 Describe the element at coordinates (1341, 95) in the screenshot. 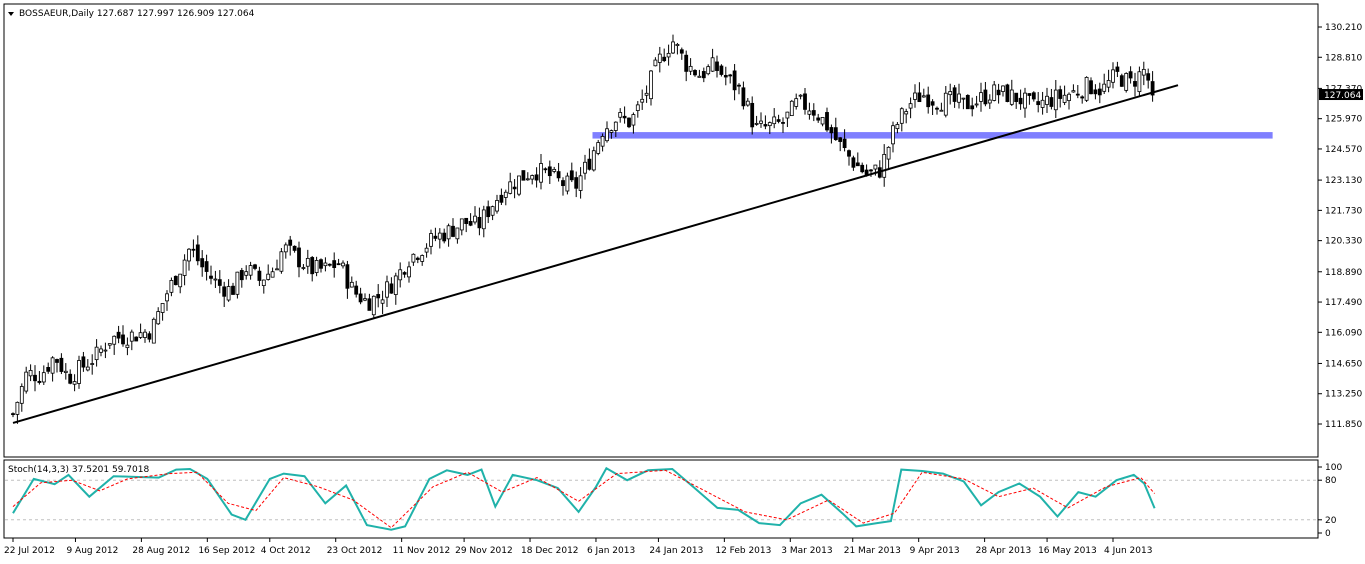

I see `current-price-tag: 127.064` at that location.